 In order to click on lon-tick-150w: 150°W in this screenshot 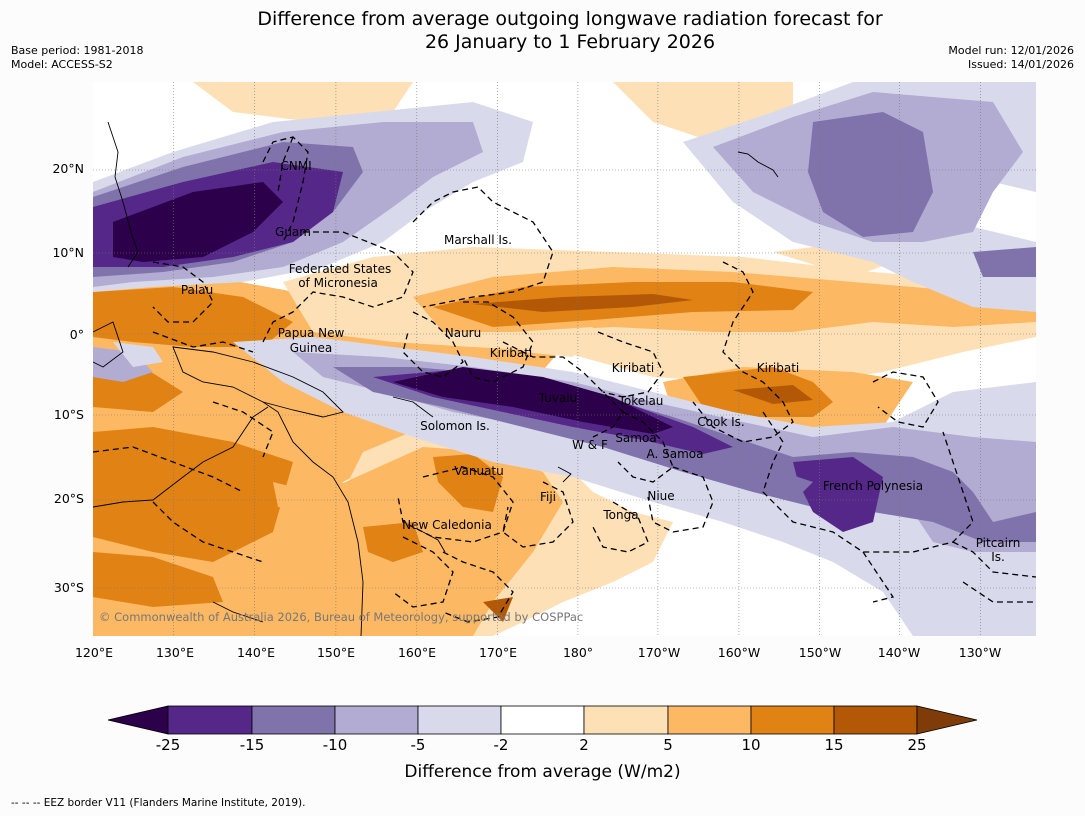, I will do `click(820, 652)`.